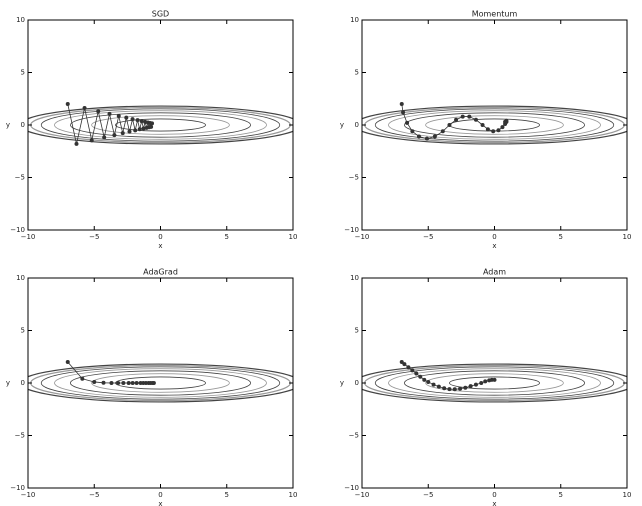 The width and height of the screenshot is (642, 506). What do you see at coordinates (160, 272) in the screenshot?
I see `chart-title: AdaGrad` at bounding box center [160, 272].